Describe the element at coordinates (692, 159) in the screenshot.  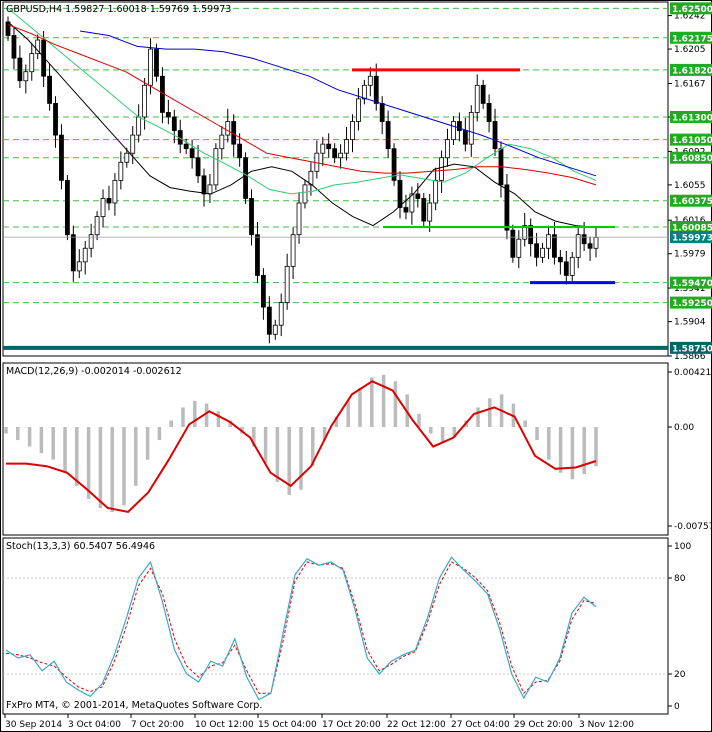
I see `level-price-label: 1.60850` at that location.